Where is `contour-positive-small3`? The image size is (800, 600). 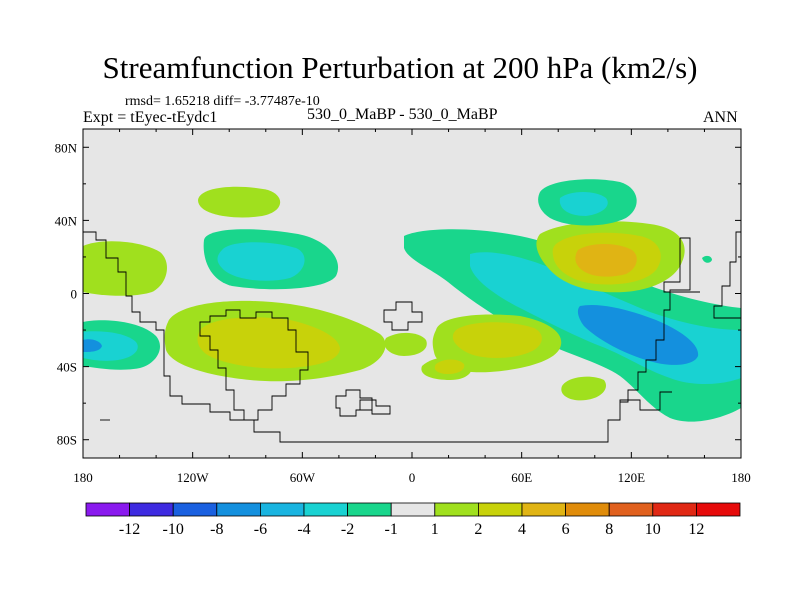
contour-positive-small3 is located at coordinates (583, 388).